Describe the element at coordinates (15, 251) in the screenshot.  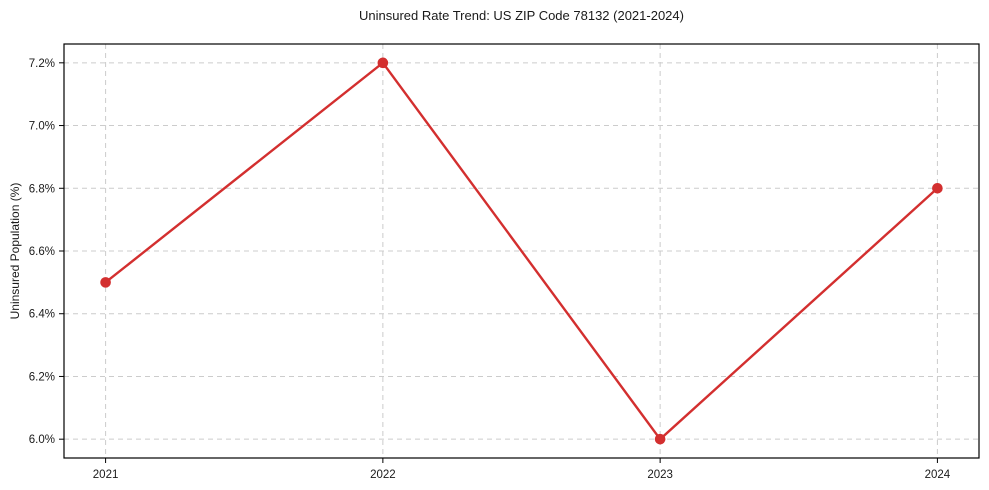
I see `y-axis-label: Uninsured Population (%)` at that location.